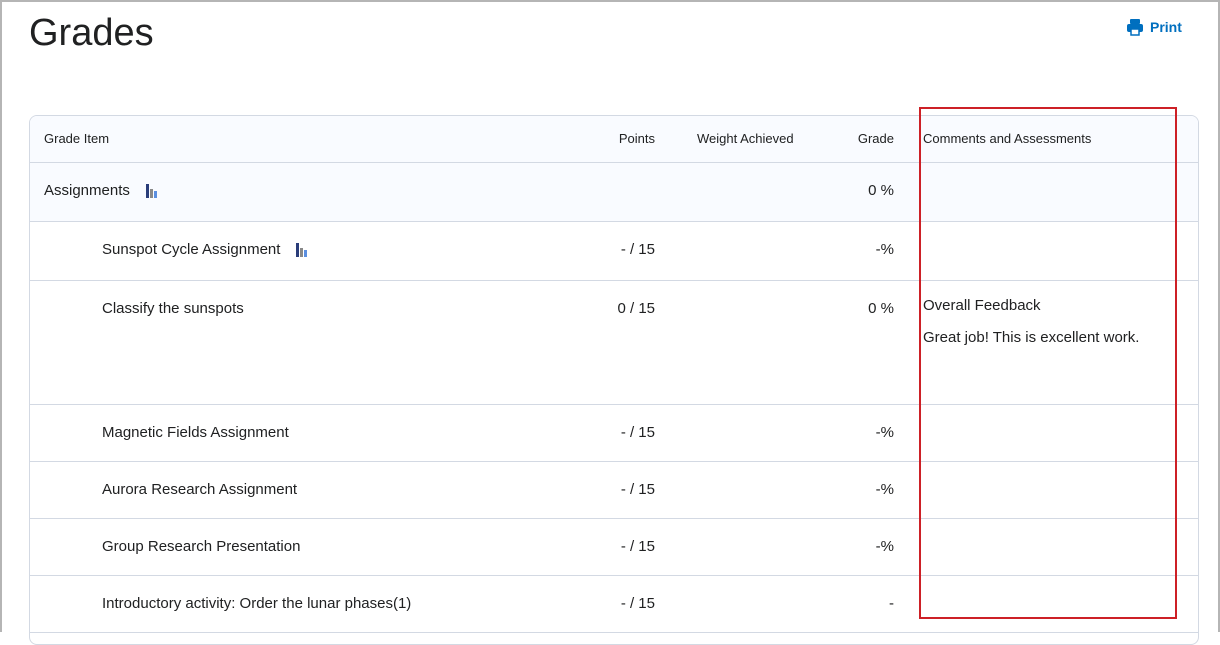 The image size is (1220, 645). Describe the element at coordinates (195, 432) in the screenshot. I see `grade-item-name: Magnetic Fields Assignment` at that location.